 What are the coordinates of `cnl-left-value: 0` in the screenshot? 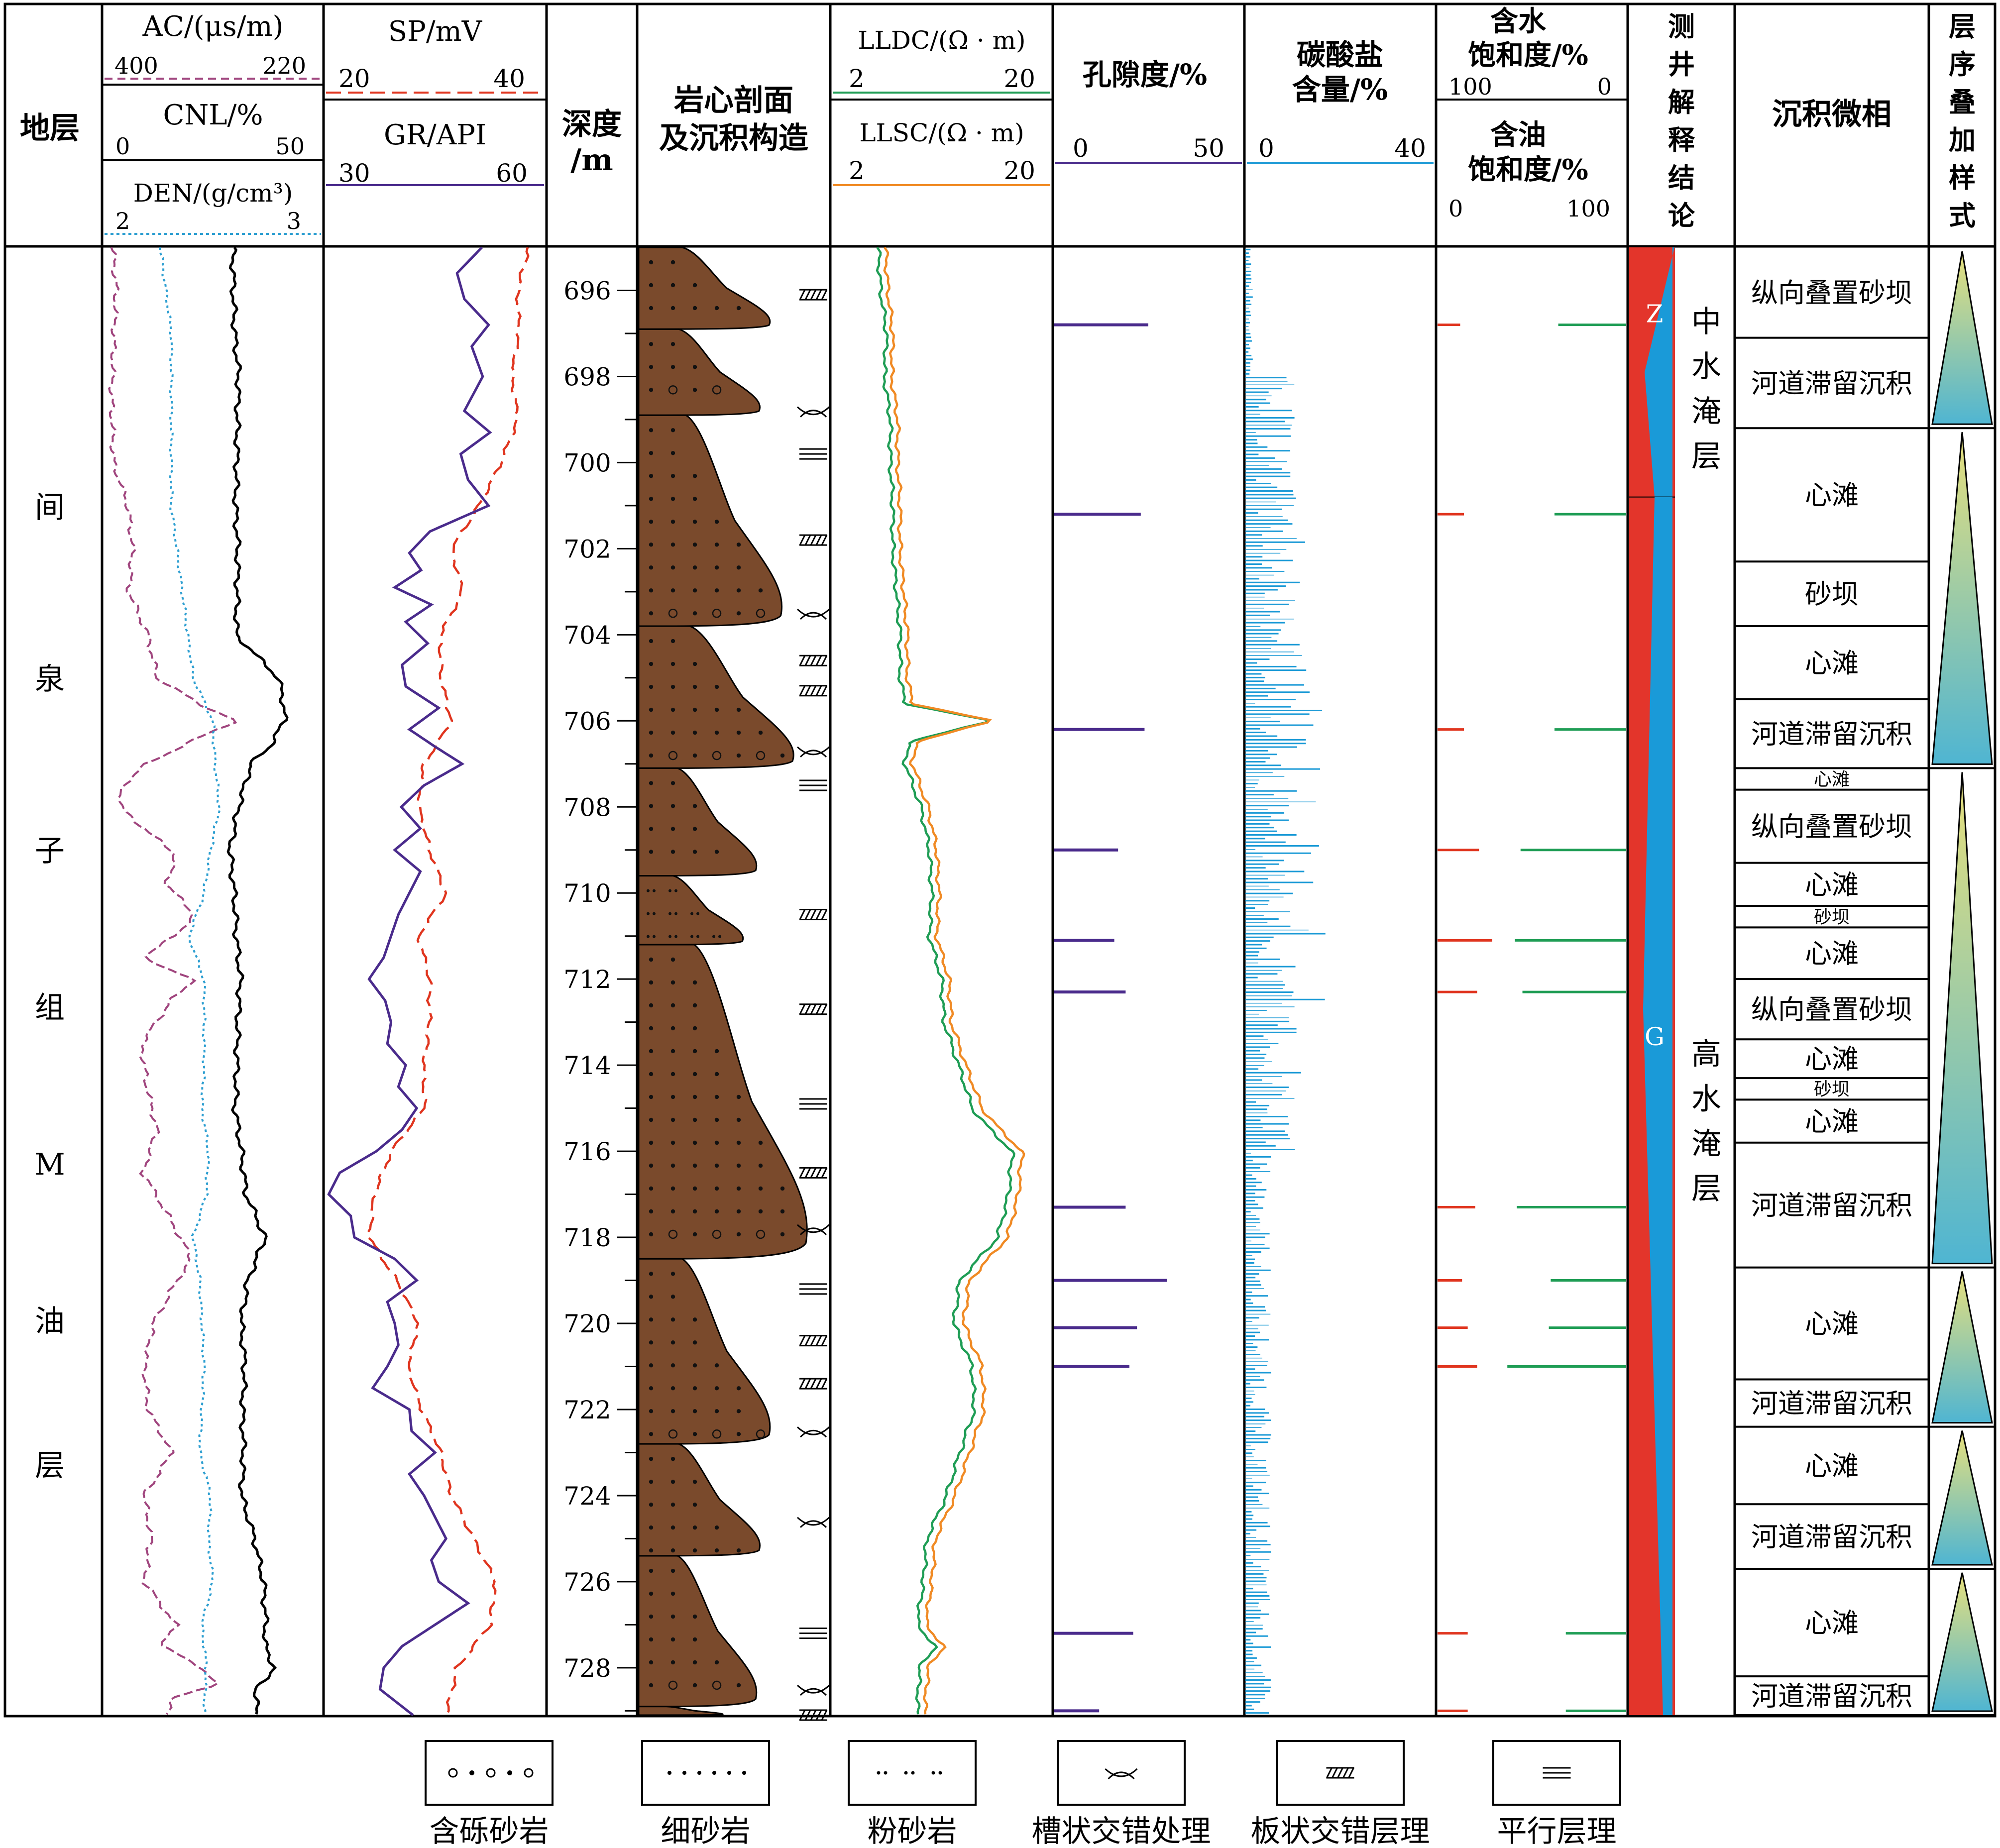 It's located at (122, 146).